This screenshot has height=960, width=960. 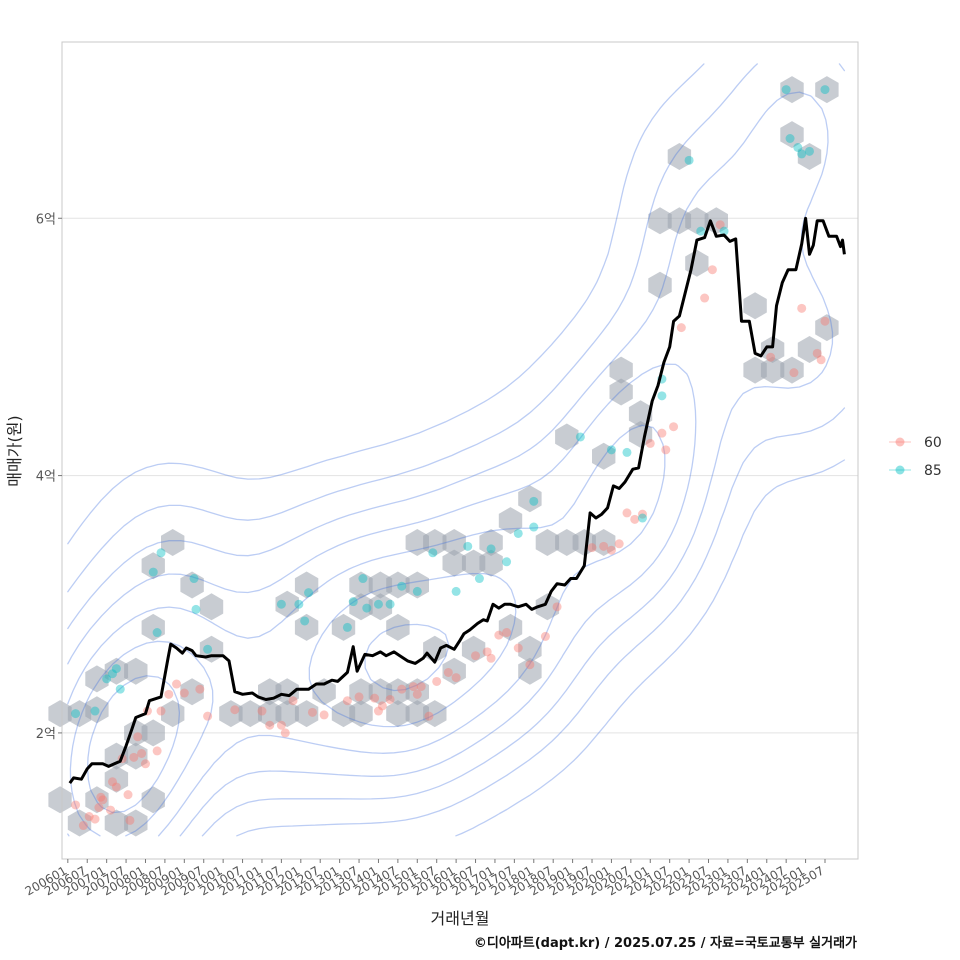 What do you see at coordinates (46, 734) in the screenshot?
I see `y-tick-label-0: 2억` at bounding box center [46, 734].